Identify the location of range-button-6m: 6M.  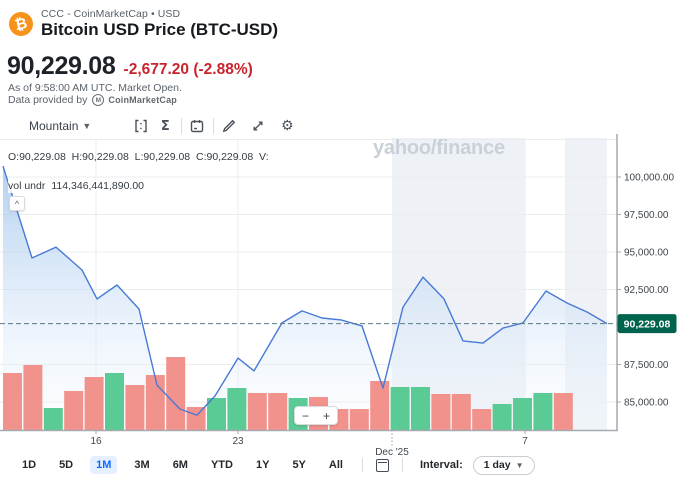
(180, 465).